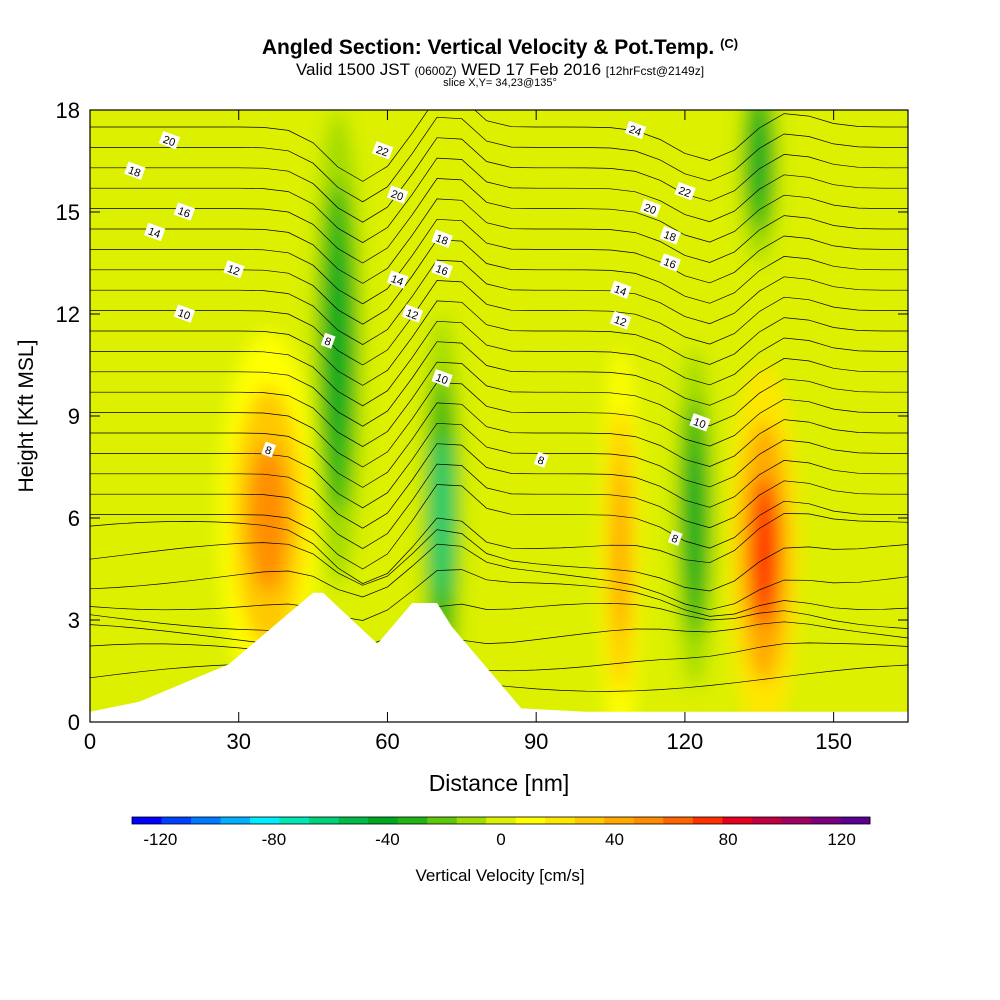 This screenshot has height=1000, width=1000. Describe the element at coordinates (160, 839) in the screenshot. I see `colorbar-tick-label-0: -120` at that location.